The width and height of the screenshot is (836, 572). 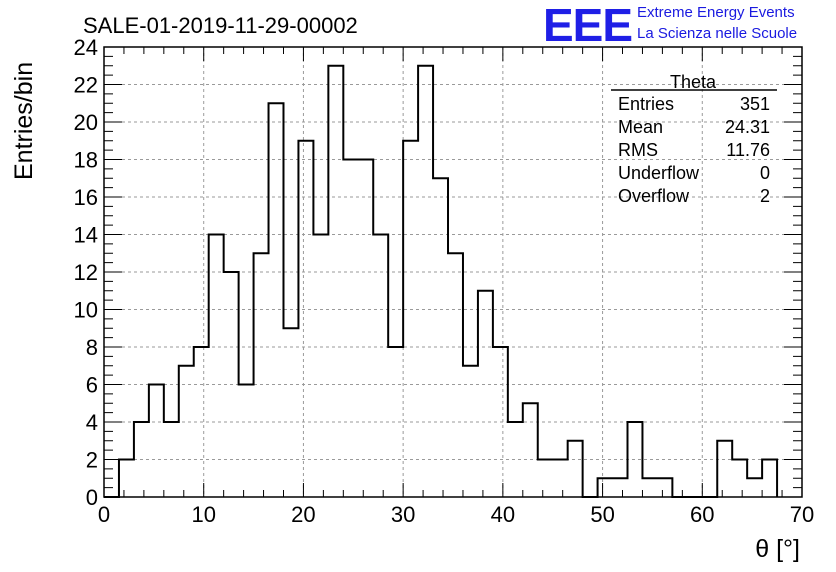 I want to click on x-axis-label: θ [°], so click(x=777, y=549).